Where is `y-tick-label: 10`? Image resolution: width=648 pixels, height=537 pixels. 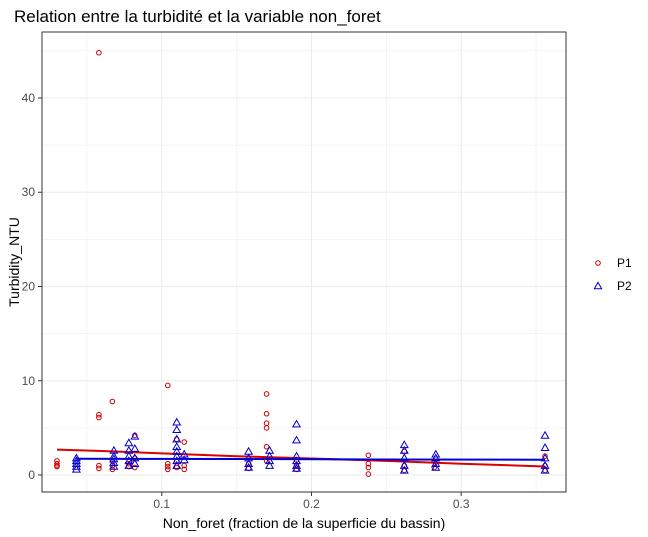
y-tick-label: 10 is located at coordinates (29, 381).